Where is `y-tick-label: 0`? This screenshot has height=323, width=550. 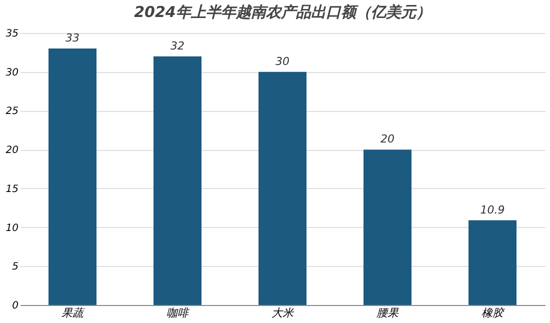
y-tick-label: 0 is located at coordinates (15, 306).